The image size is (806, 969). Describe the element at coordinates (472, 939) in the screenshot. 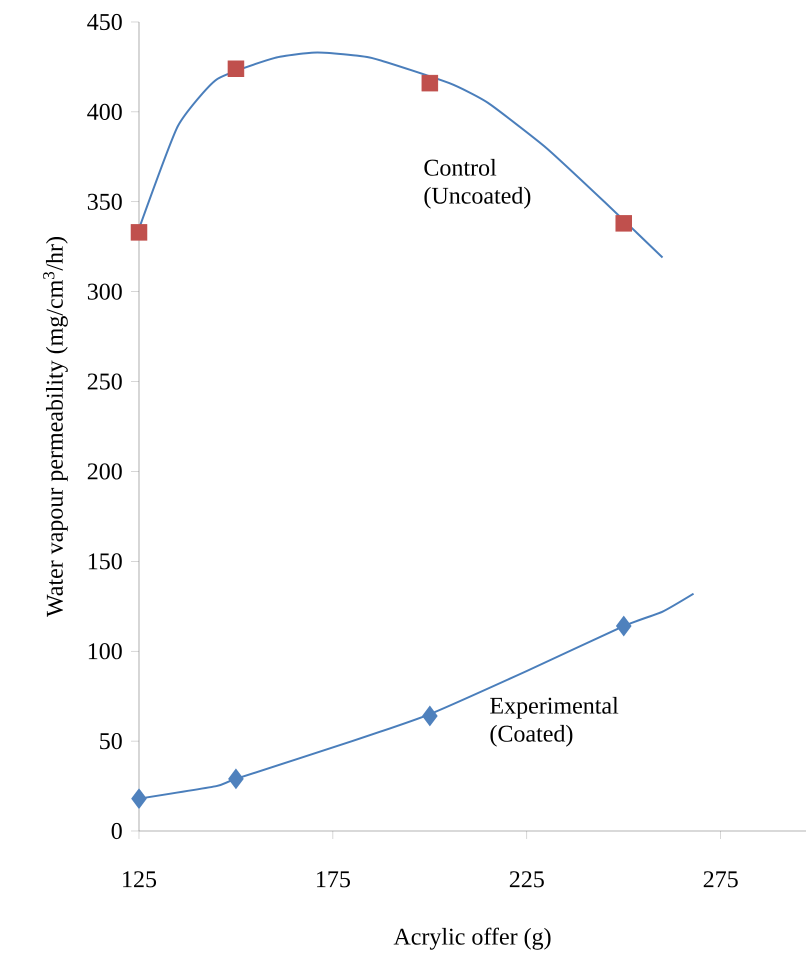

I see `x-axis-title: Acrylic offer (g)` at that location.